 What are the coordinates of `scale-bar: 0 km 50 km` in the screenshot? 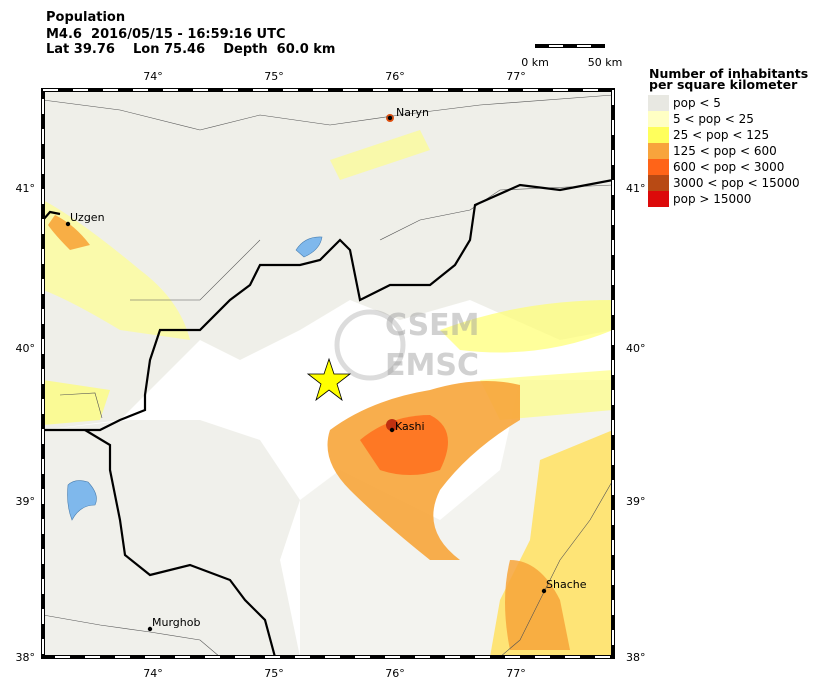 It's located at (571, 56).